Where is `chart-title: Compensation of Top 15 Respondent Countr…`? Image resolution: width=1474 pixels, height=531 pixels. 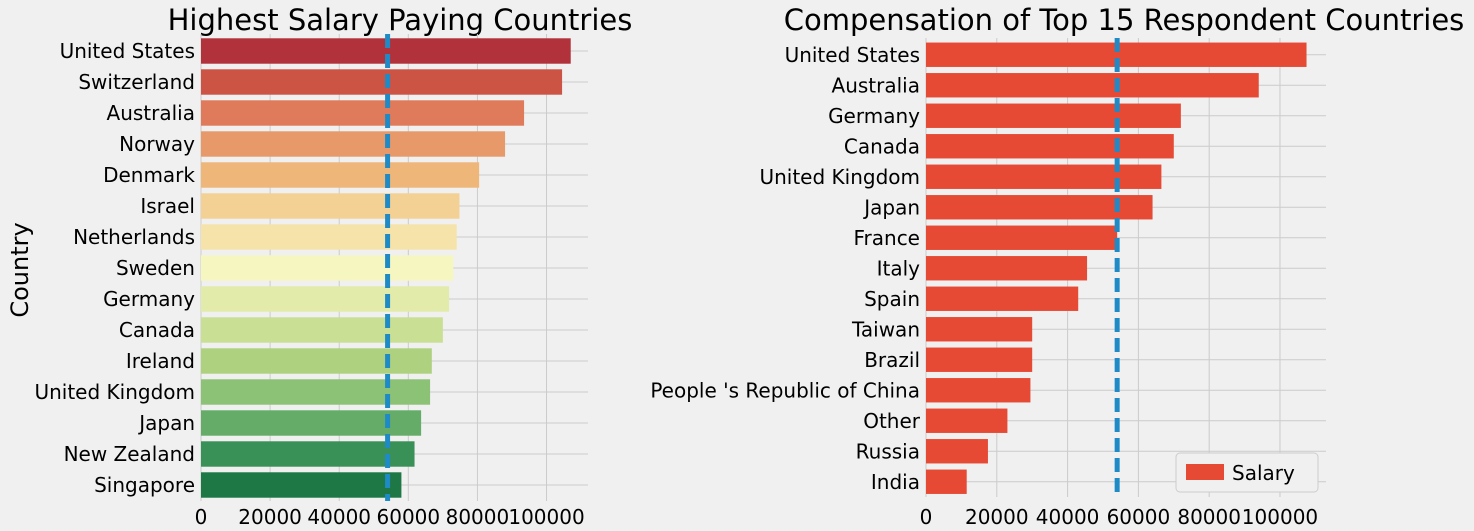
chart-title: Compensation of Top 15 Respondent Countr… is located at coordinates (1124, 20).